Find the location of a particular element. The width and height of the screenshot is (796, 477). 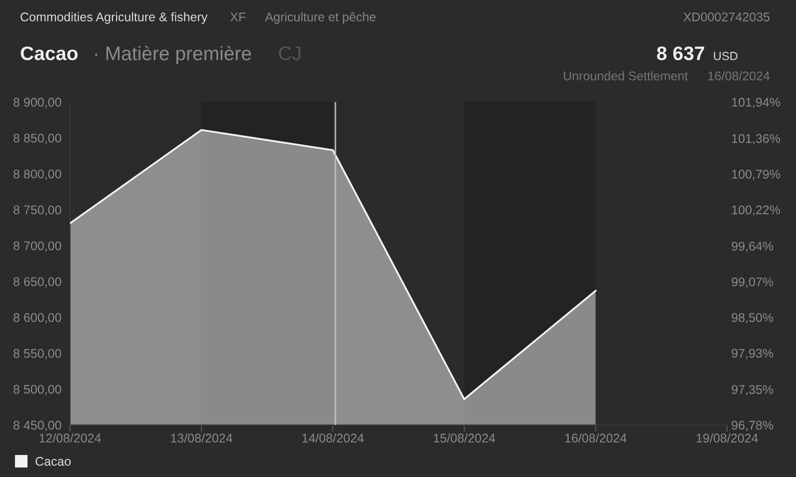

text: Agriculture et pêche is located at coordinates (320, 18).